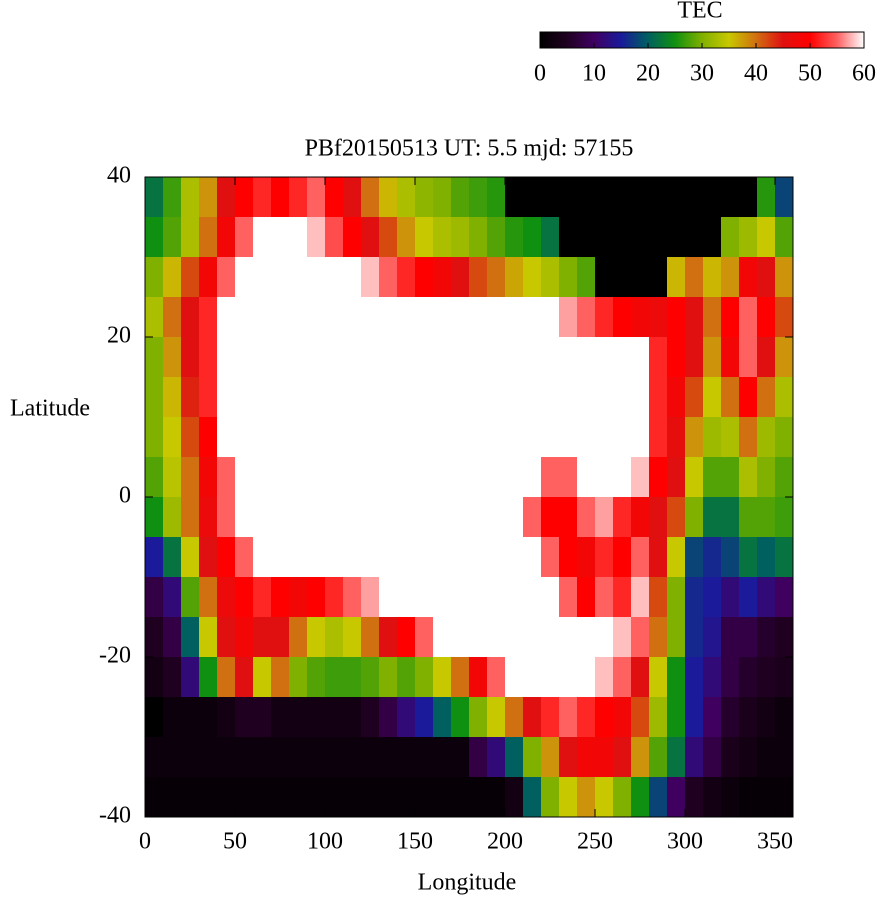  I want to click on colorbar-tick-label: 20, so click(648, 74).